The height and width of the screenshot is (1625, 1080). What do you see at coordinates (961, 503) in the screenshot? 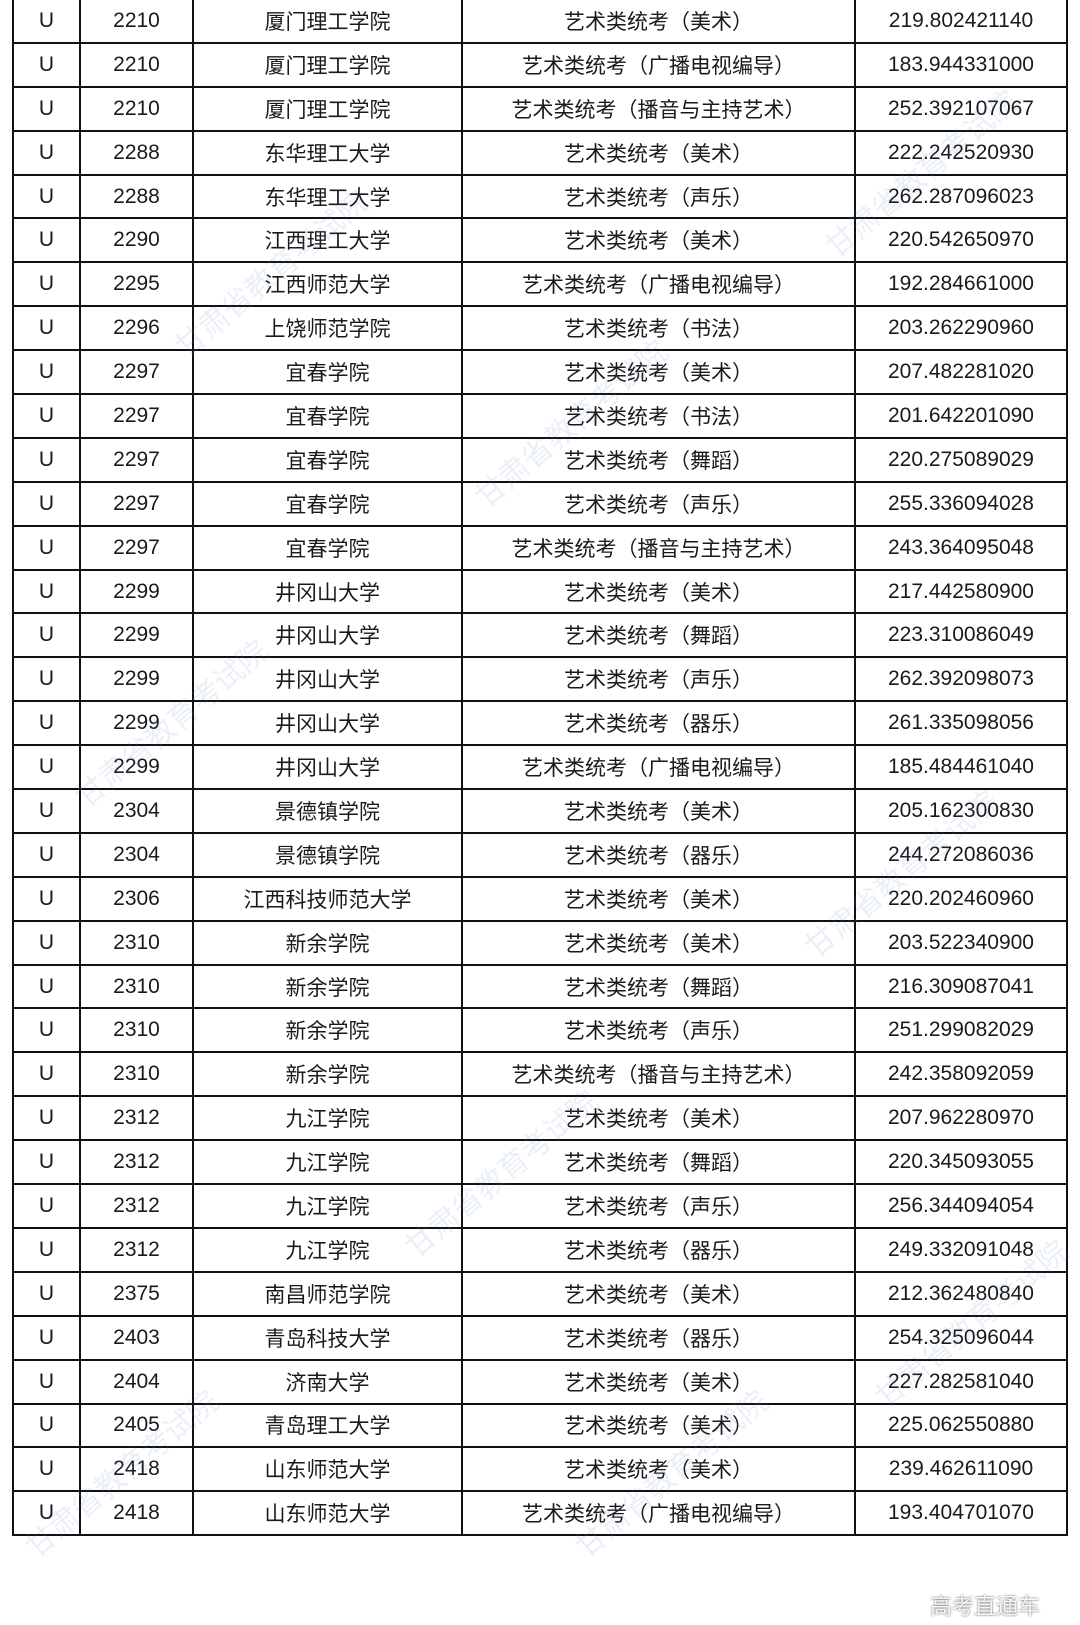
I see `score-cell: 255.336094028` at bounding box center [961, 503].